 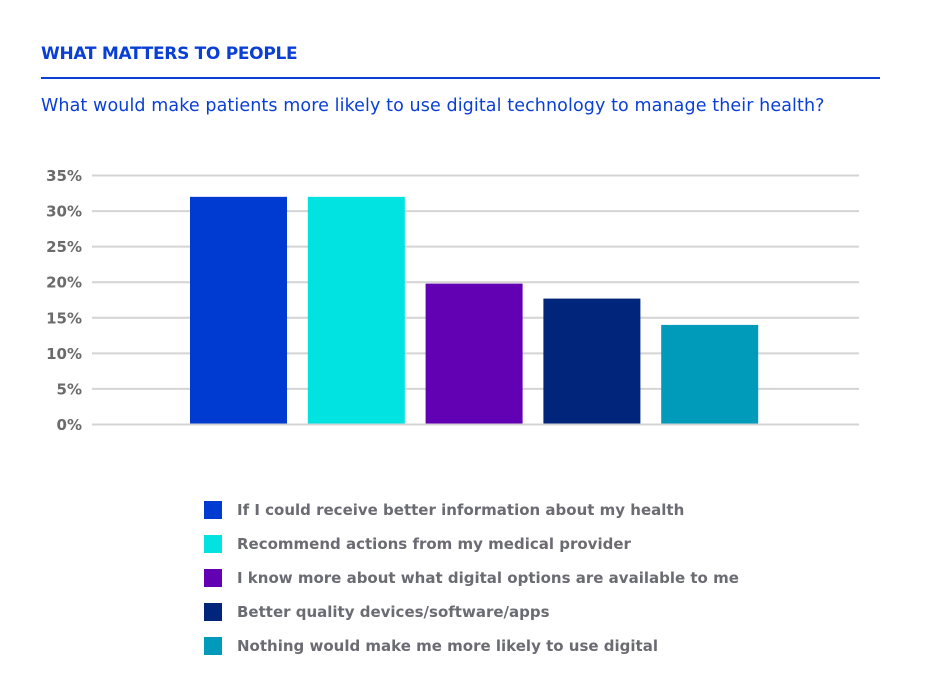 I want to click on title-divider, so click(x=460, y=78).